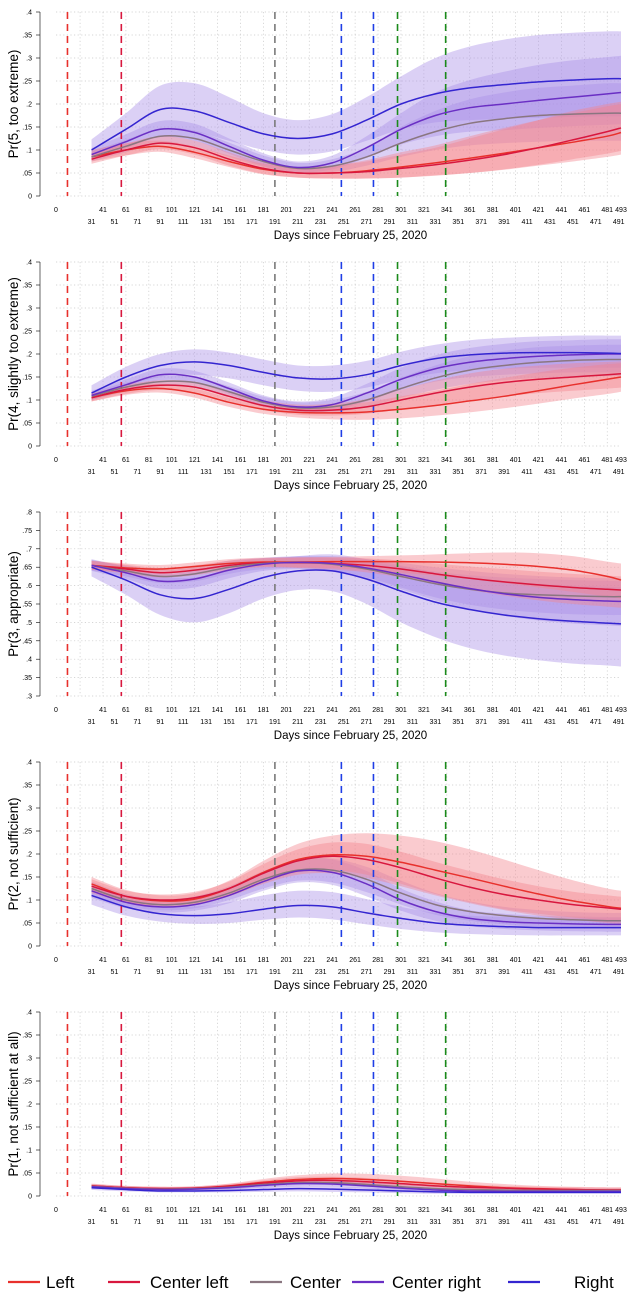 The width and height of the screenshot is (631, 1299). I want to click on series-line-center, so click(356, 895).